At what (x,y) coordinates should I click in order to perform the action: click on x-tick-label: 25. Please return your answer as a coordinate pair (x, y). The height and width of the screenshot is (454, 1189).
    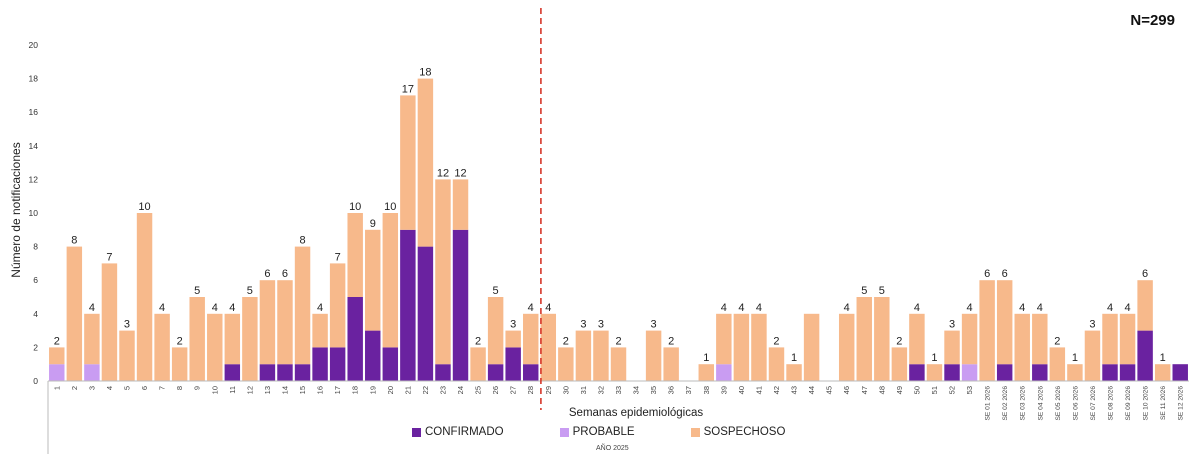
    Looking at the image, I should click on (478, 390).